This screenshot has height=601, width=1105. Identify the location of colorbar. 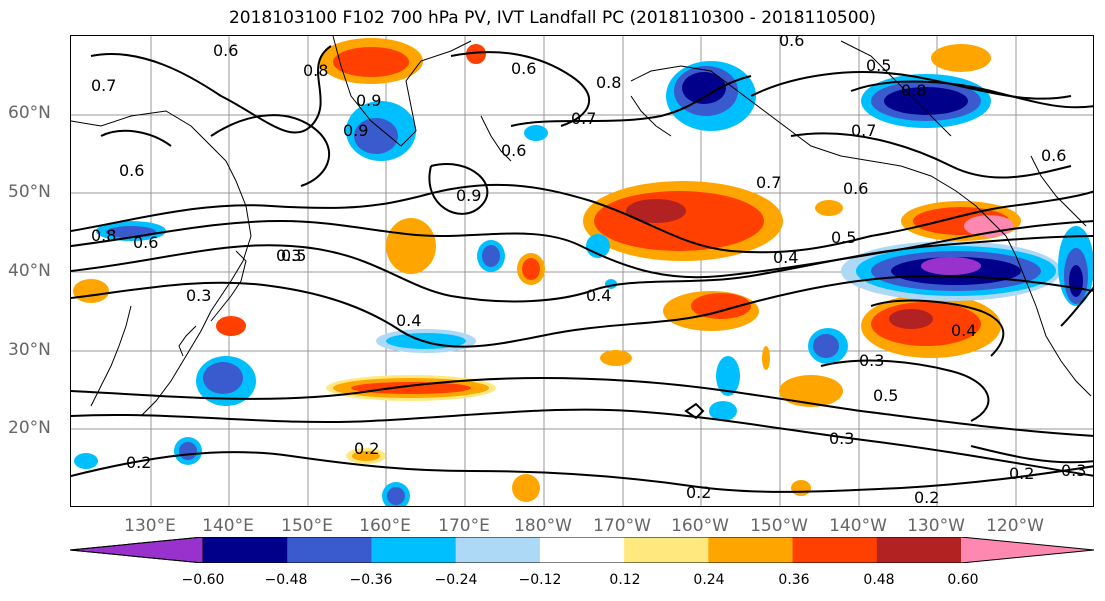
(582, 550).